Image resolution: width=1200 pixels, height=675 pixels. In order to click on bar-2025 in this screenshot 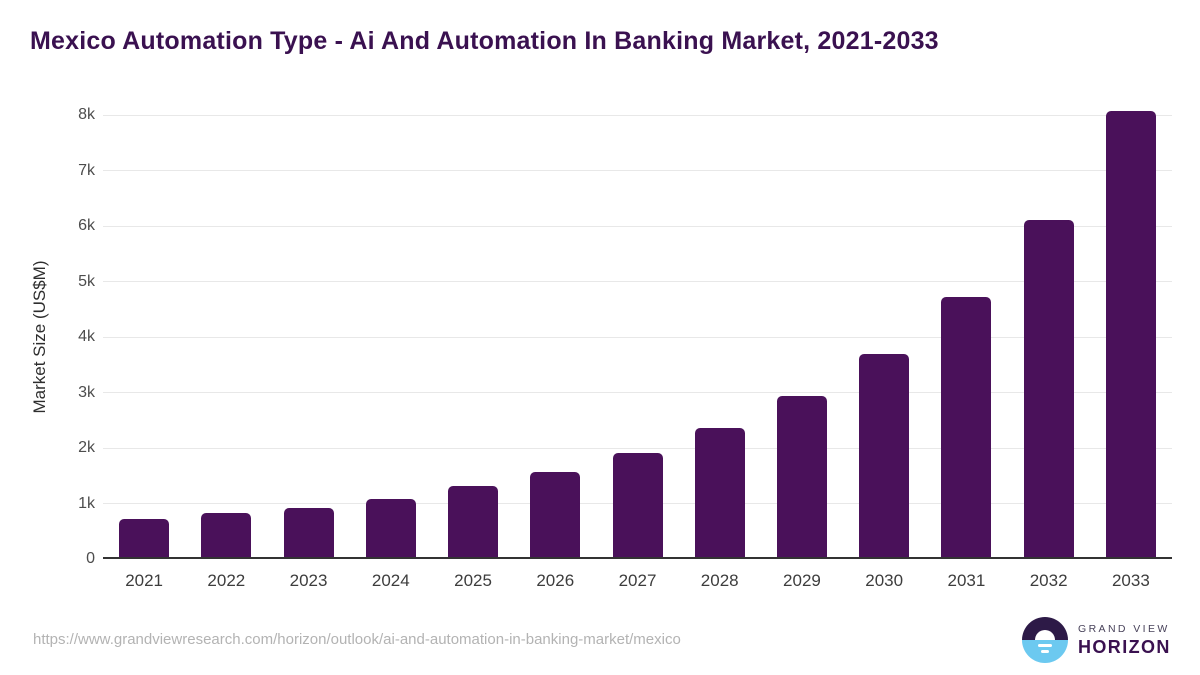, I will do `click(473, 522)`.